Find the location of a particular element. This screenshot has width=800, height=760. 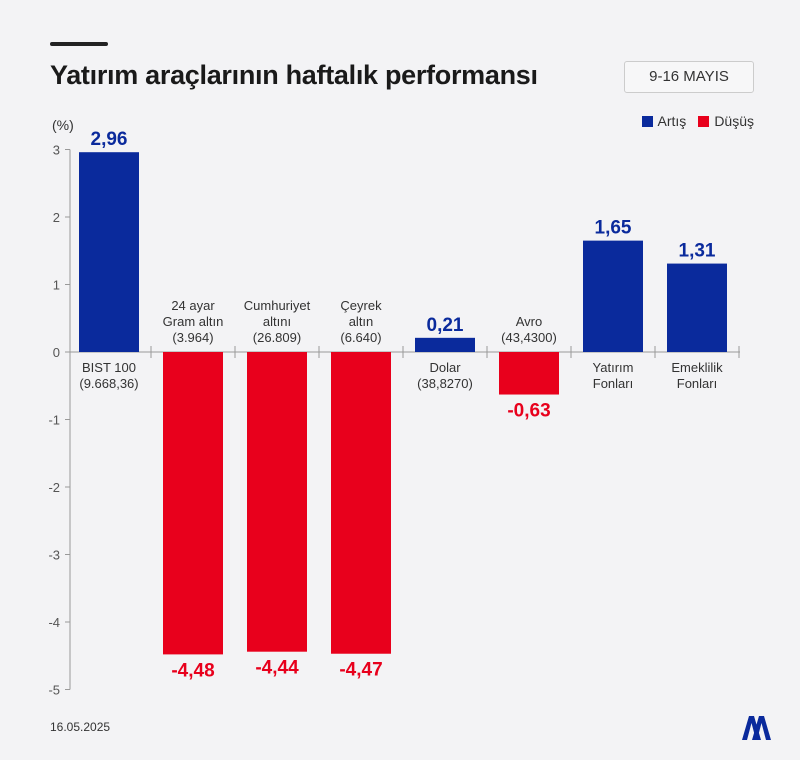

date-range-badge: 9-16 MAYIS is located at coordinates (689, 77).